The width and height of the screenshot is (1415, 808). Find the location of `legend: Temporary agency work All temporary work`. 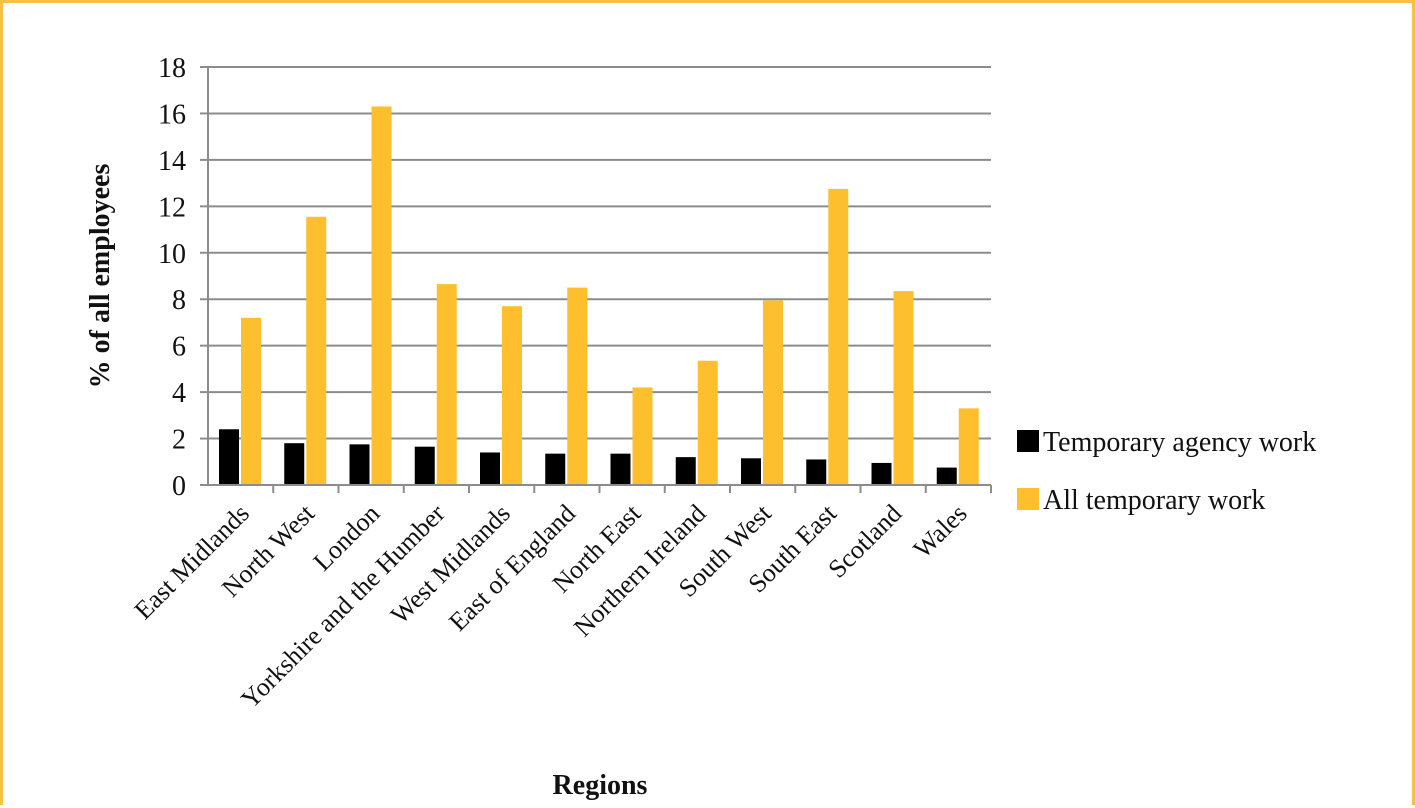

legend: Temporary agency work All temporary work is located at coordinates (1166, 471).